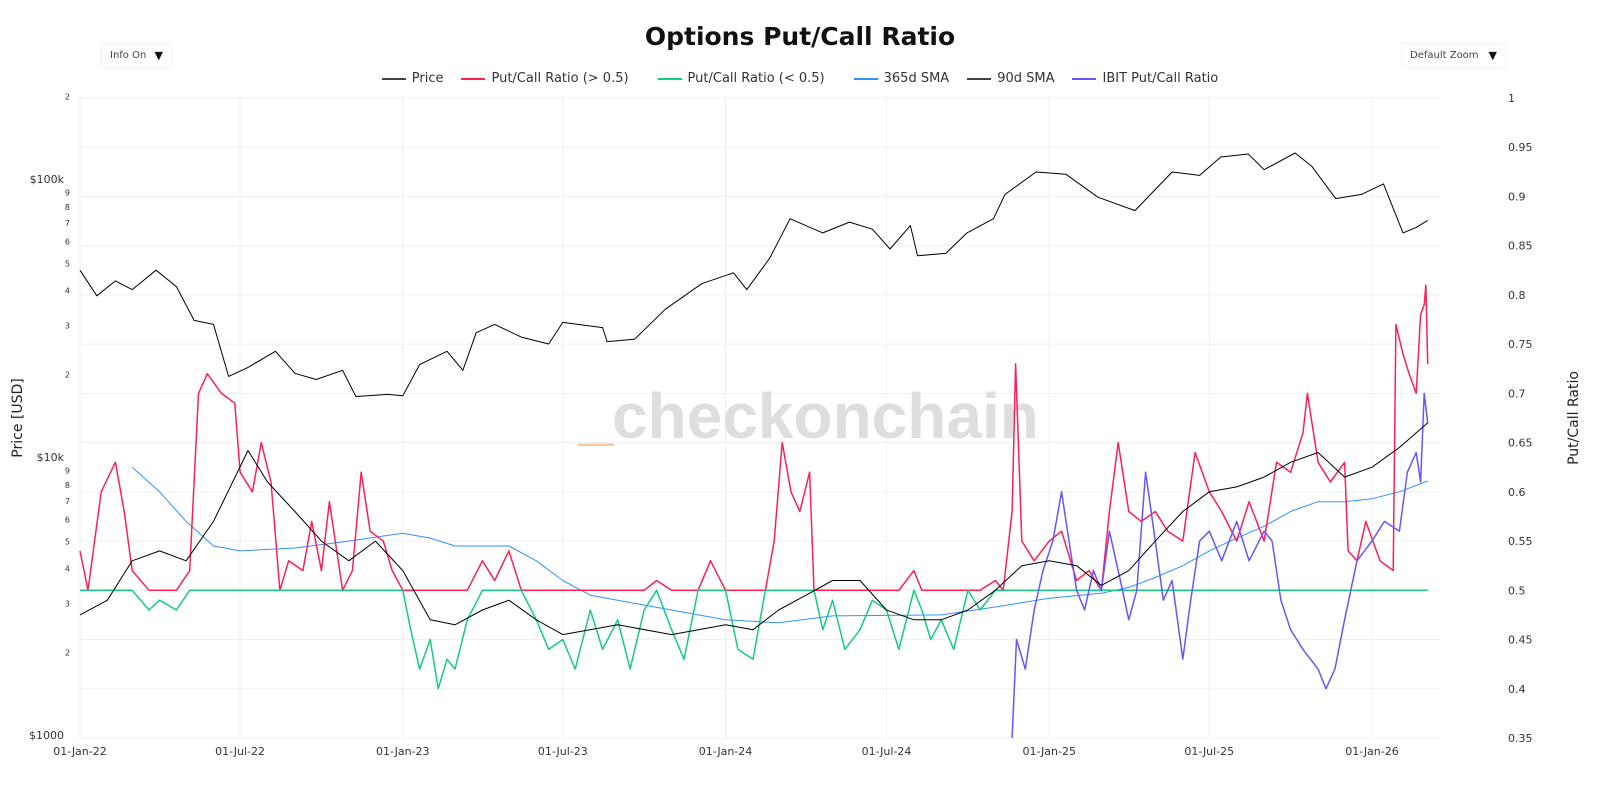 The image size is (1600, 803). I want to click on x-tick-label: 01-Jan-23, so click(403, 751).